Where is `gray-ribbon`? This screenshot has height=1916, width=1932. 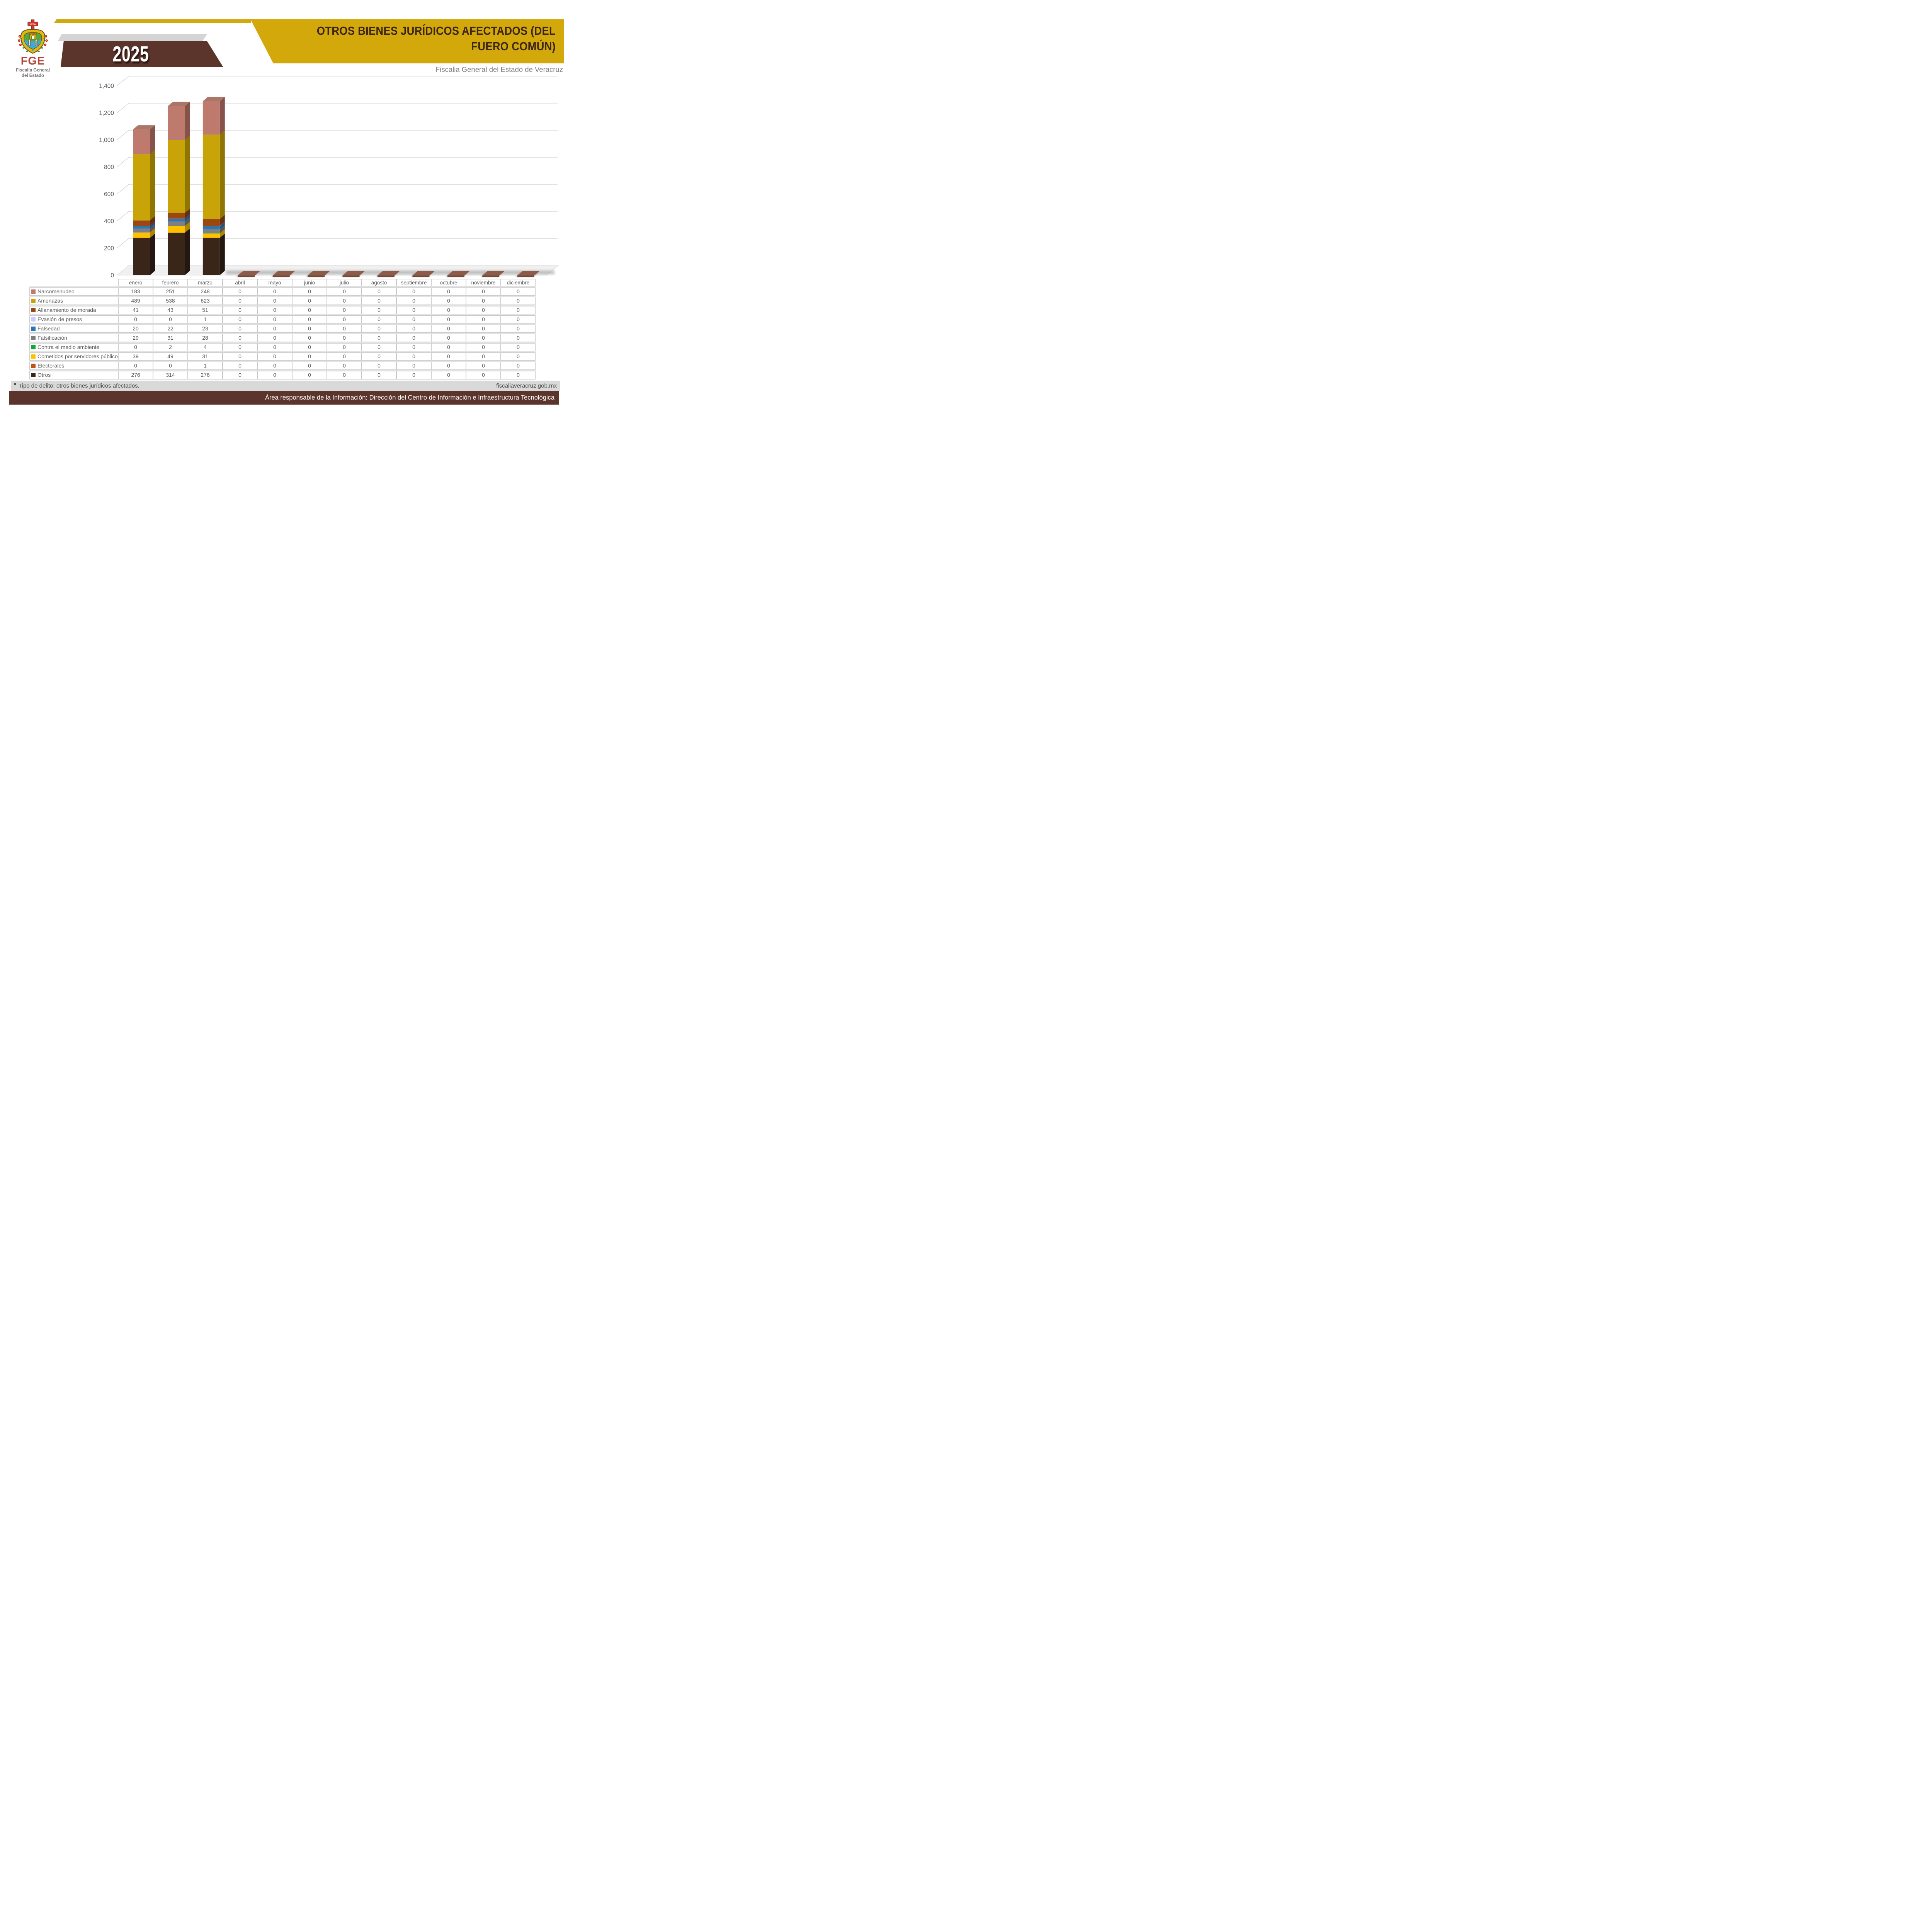 gray-ribbon is located at coordinates (132, 37).